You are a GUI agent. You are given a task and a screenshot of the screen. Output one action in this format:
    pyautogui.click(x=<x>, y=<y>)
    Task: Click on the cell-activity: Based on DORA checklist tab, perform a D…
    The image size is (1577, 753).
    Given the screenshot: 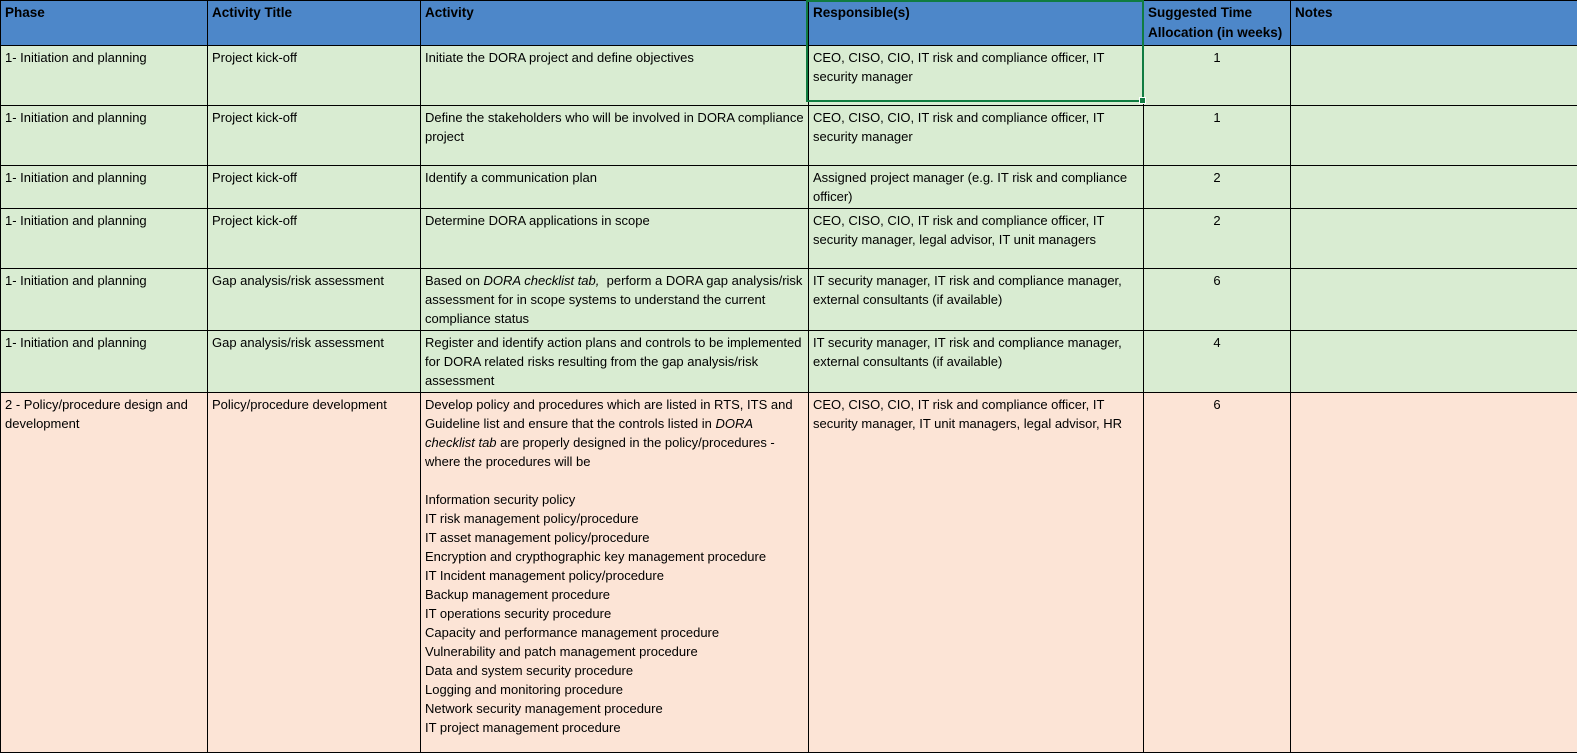 What is the action you would take?
    pyautogui.click(x=615, y=300)
    